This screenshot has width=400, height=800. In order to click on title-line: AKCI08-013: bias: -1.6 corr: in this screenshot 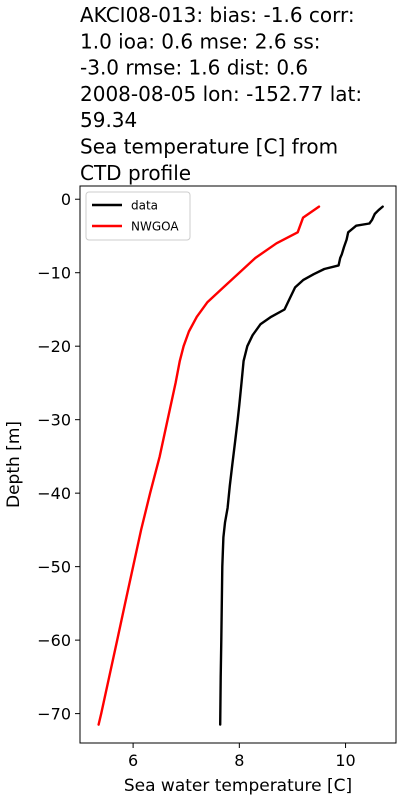, I will do `click(217, 15)`.